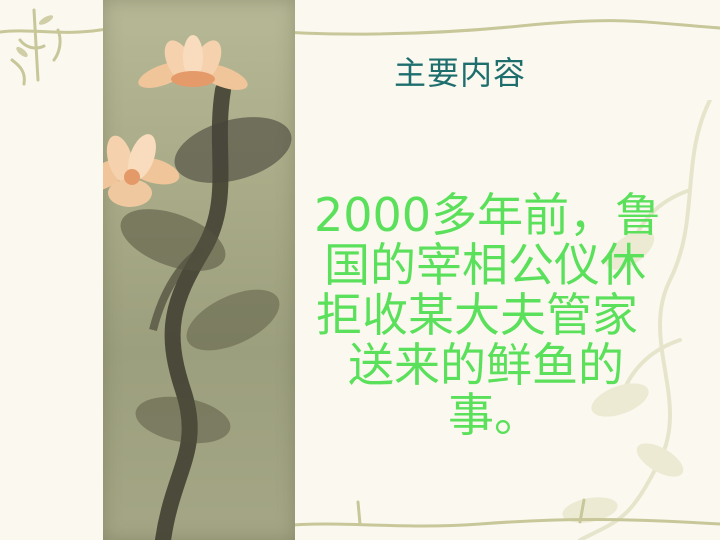 The height and width of the screenshot is (540, 720). I want to click on vine-border-bottom, so click(500, 513).